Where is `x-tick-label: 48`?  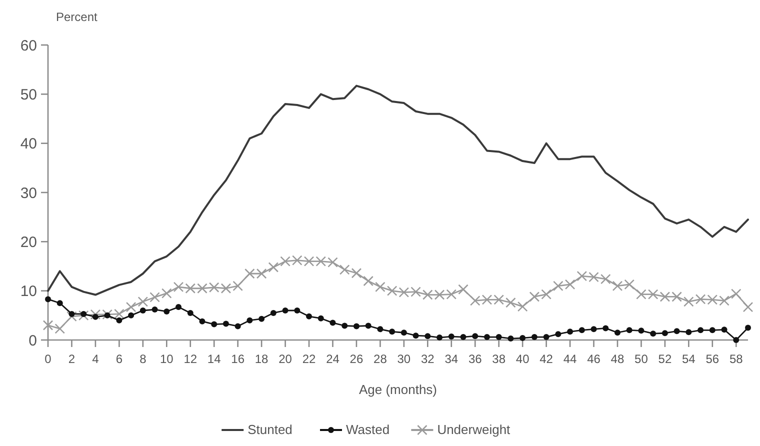
x-tick-label: 48 is located at coordinates (617, 359).